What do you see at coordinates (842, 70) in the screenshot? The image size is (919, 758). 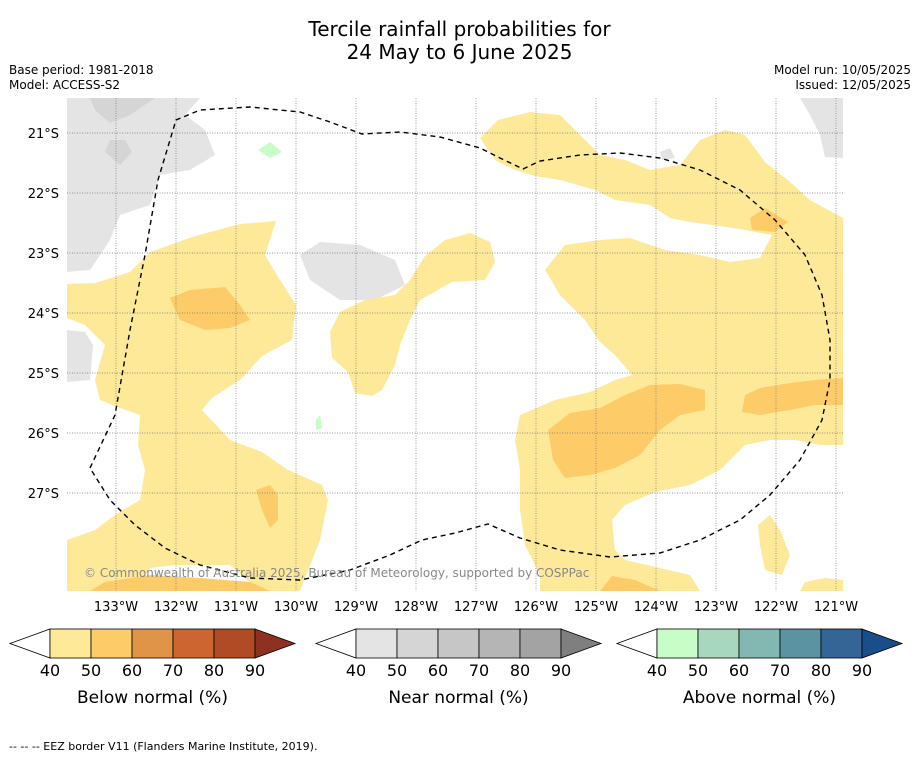 I see `model-run: Model run: 10/05/2025` at bounding box center [842, 70].